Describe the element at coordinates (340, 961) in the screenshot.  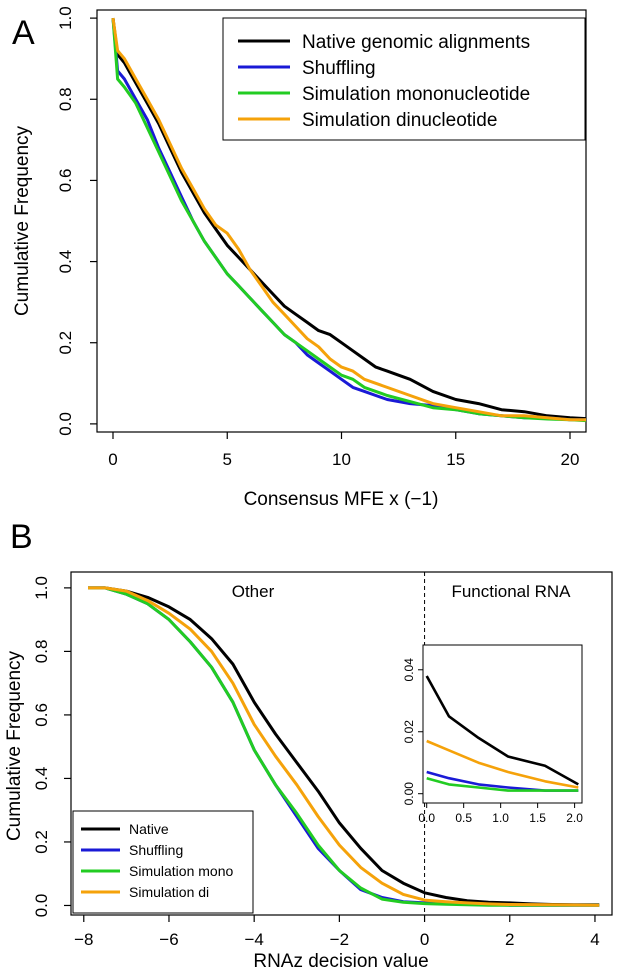
I see `panel-b-x-axis-title: RNAz decision value` at that location.